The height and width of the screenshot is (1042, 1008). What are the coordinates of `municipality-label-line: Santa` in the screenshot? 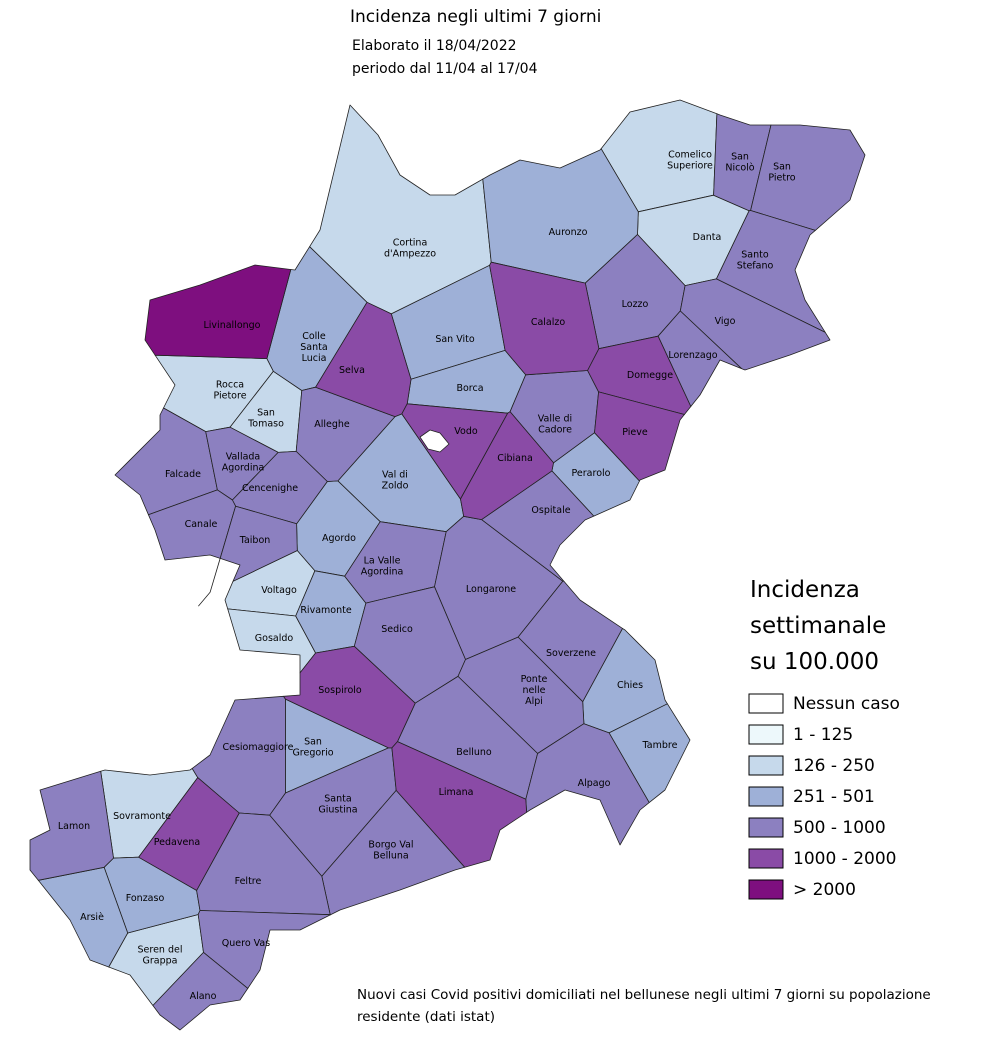 It's located at (337, 799).